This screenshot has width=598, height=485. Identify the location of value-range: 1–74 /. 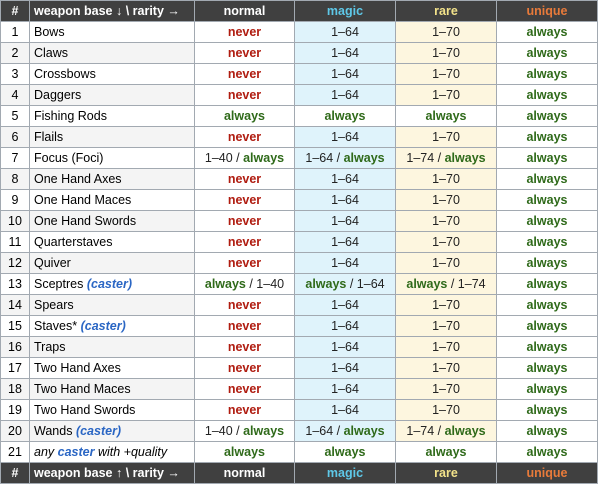
(425, 431).